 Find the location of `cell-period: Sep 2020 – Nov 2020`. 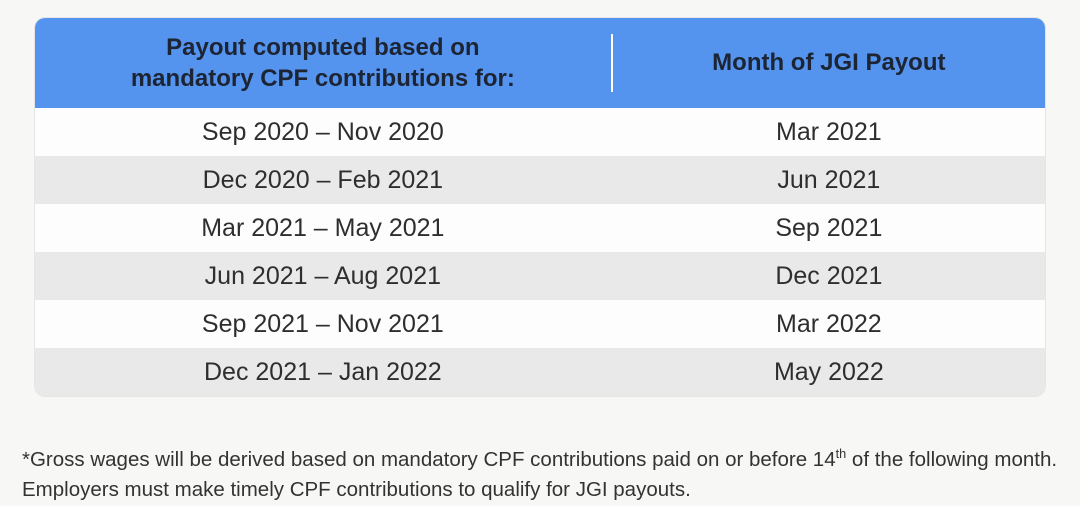

cell-period: Sep 2020 – Nov 2020 is located at coordinates (323, 132).